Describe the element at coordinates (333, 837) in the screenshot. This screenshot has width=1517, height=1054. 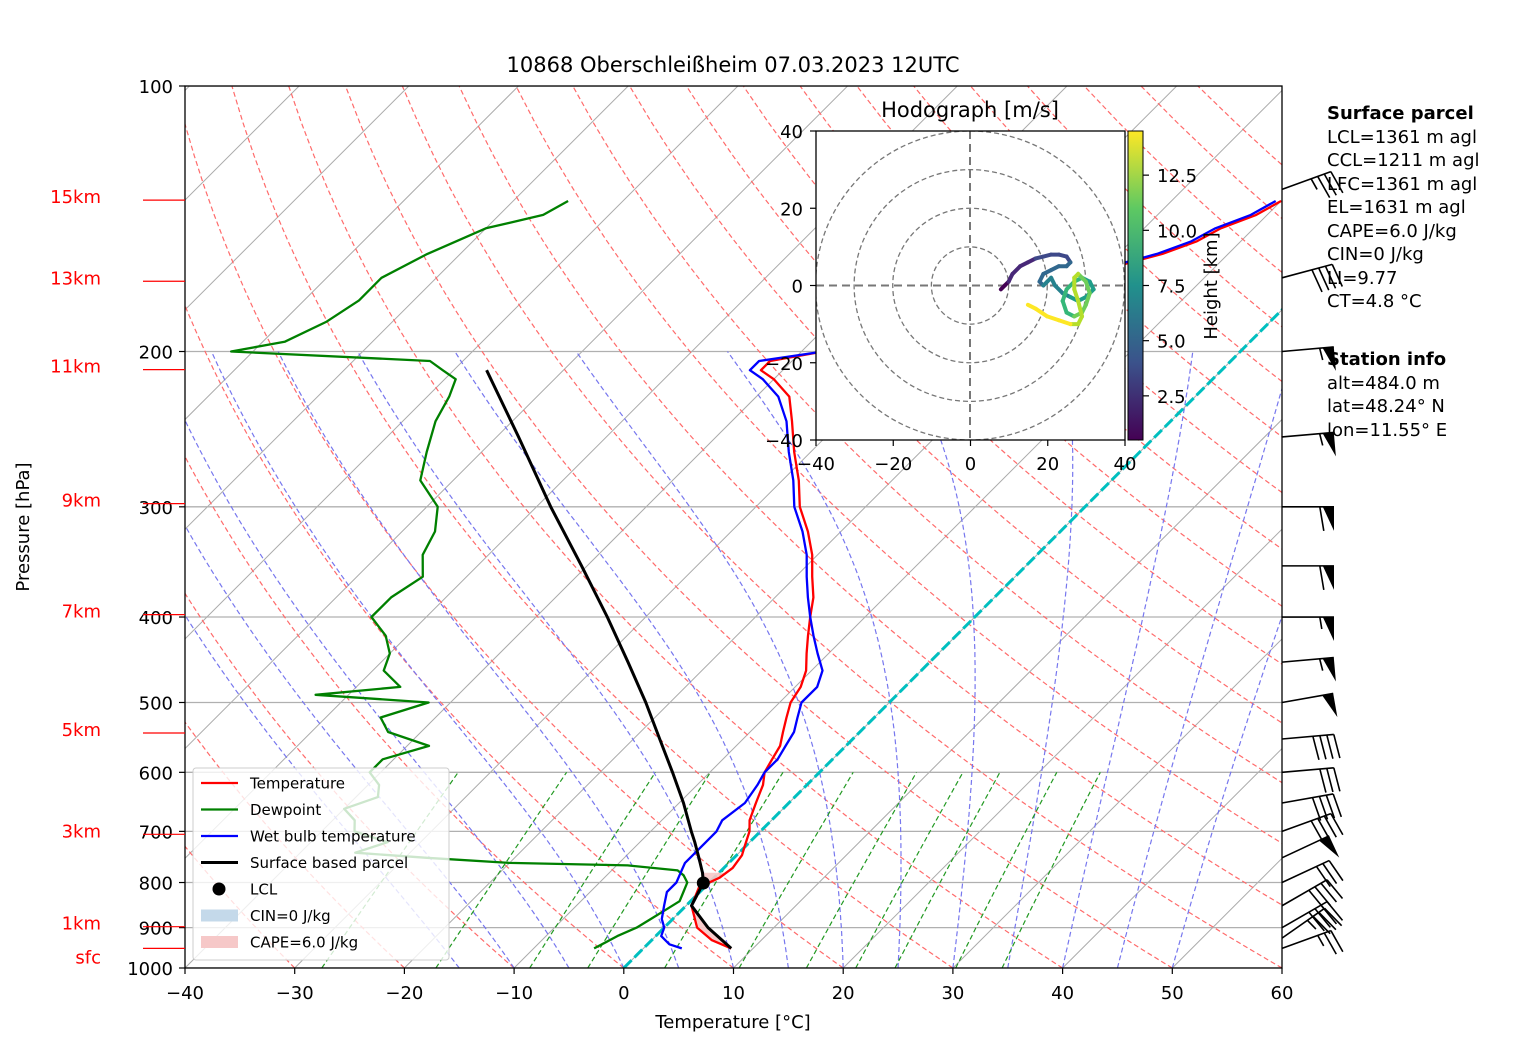
I see `legend-wetbulb-label: Wet bulb temperature` at that location.